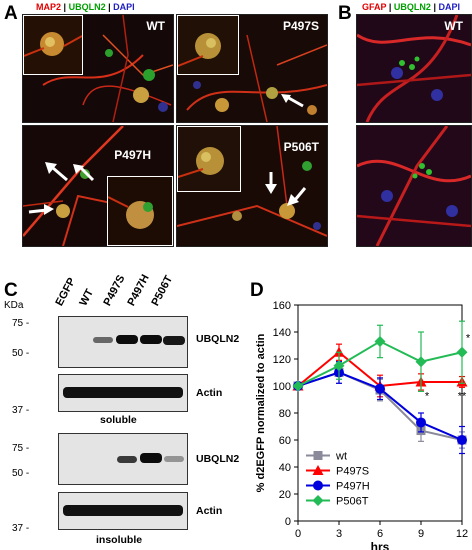 This screenshot has height=550, width=472. Describe the element at coordinates (218, 459) in the screenshot. I see `label-ubqln2-insoluble: UBQLN2` at that location.